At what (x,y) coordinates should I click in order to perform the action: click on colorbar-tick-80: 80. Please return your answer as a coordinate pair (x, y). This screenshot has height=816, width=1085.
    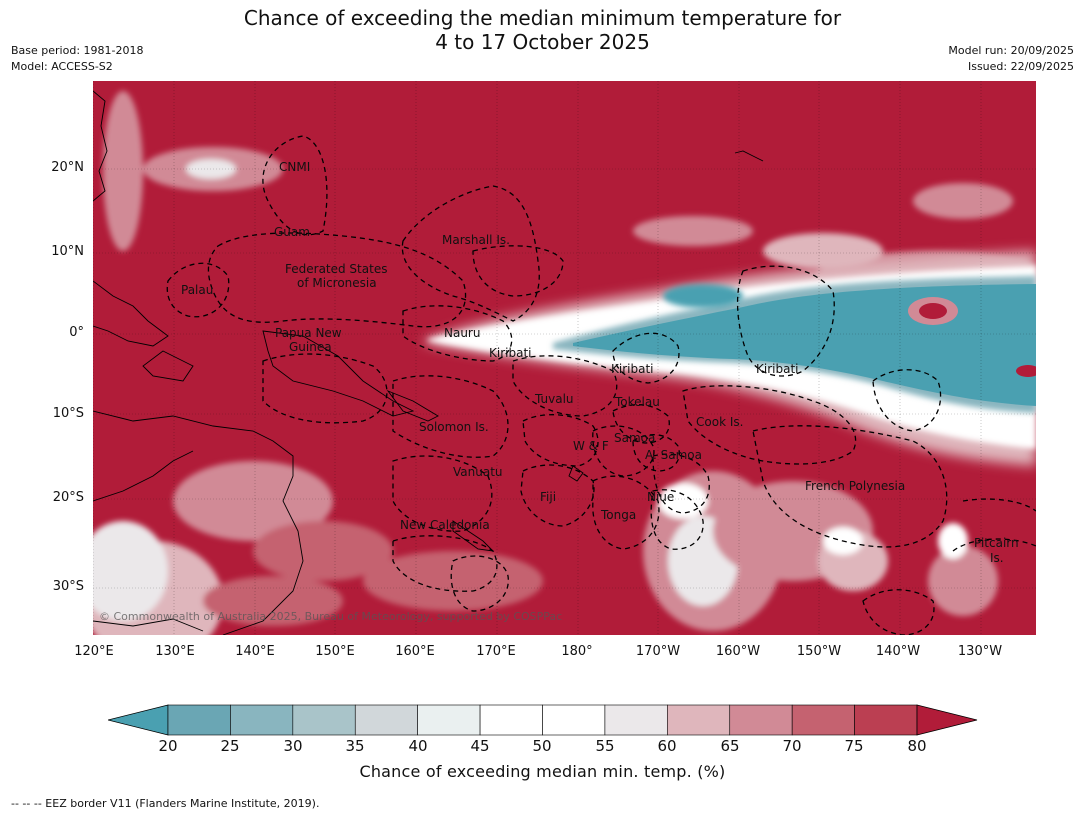
    Looking at the image, I should click on (917, 746).